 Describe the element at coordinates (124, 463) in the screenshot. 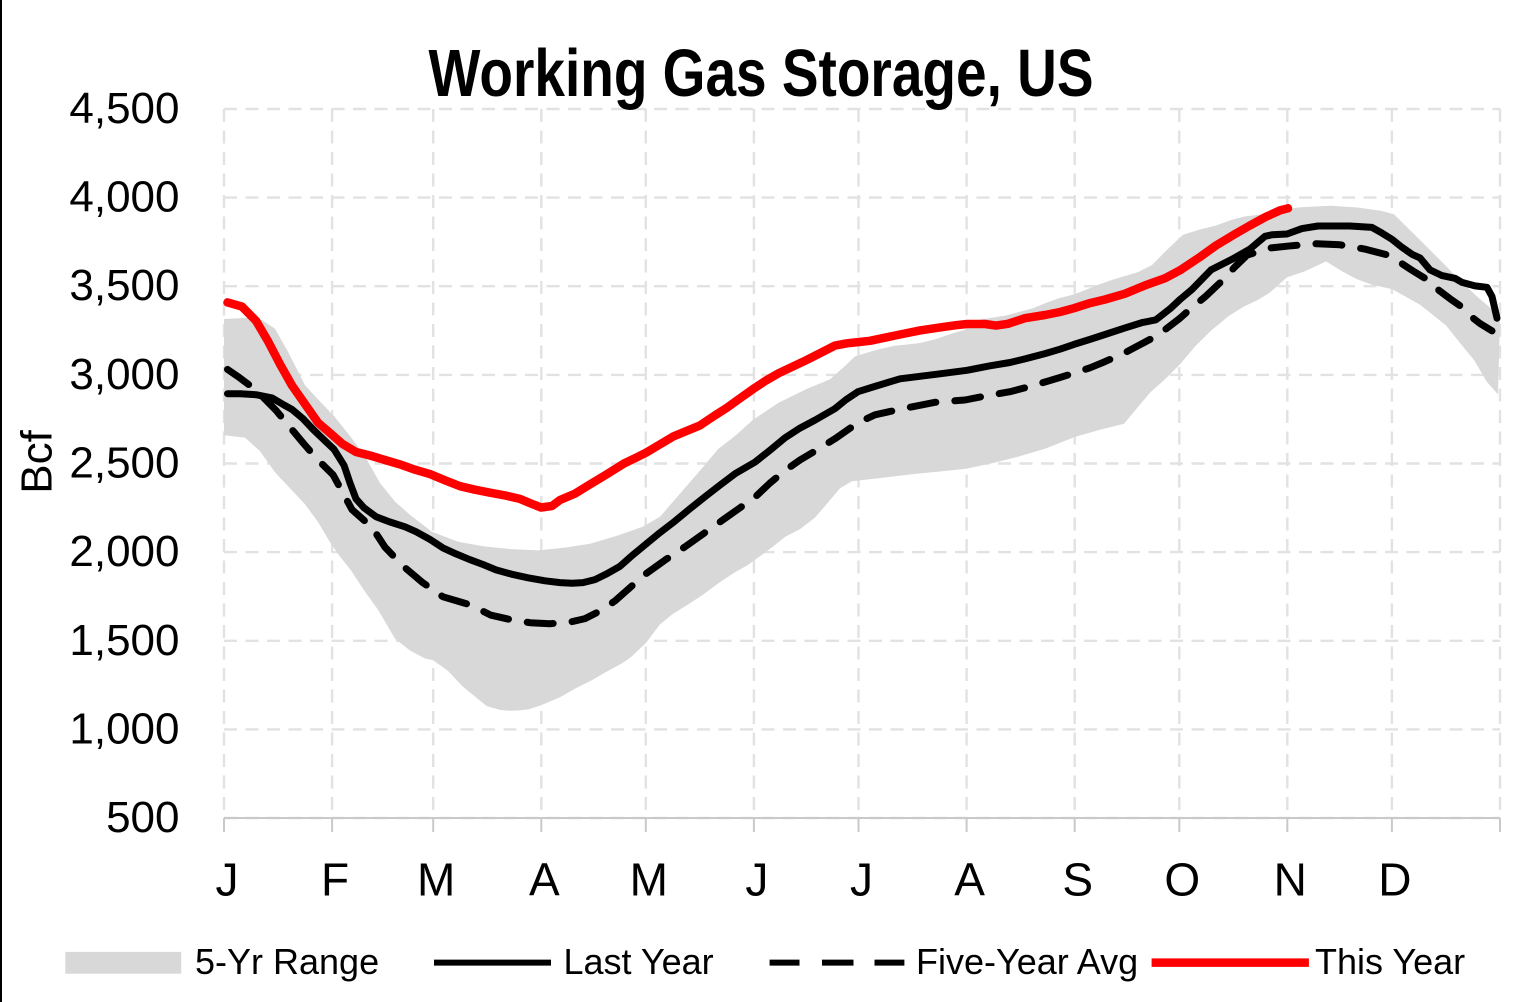

I see `svg-text: 2,500` at that location.